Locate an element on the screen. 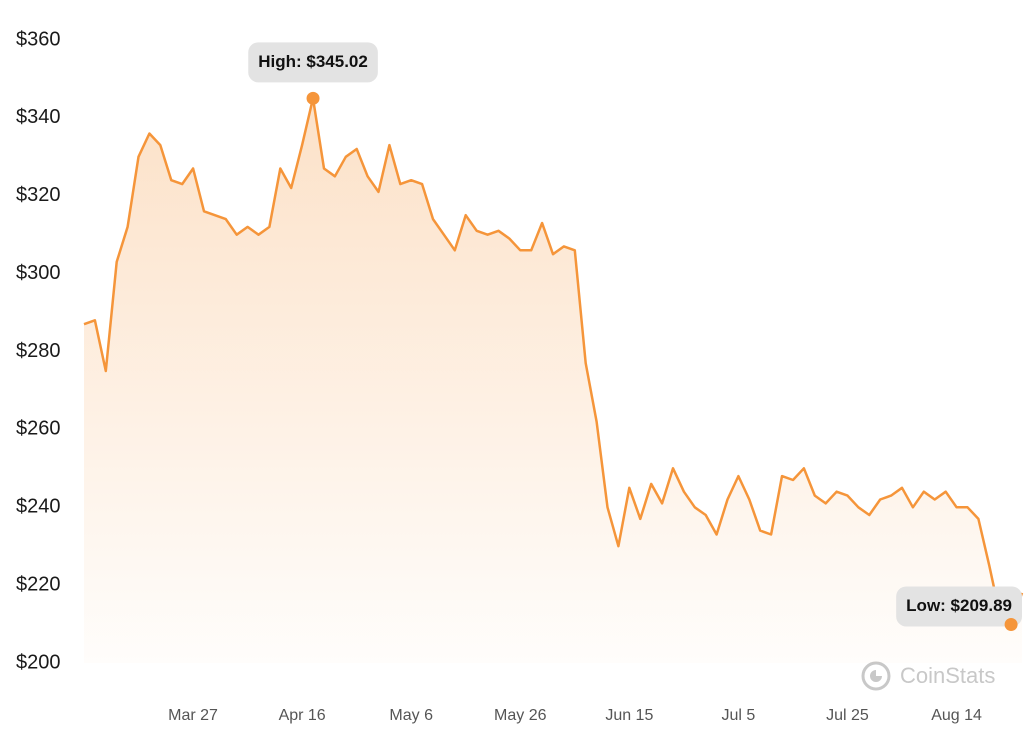  y-tick-label: $200 is located at coordinates (38, 662).